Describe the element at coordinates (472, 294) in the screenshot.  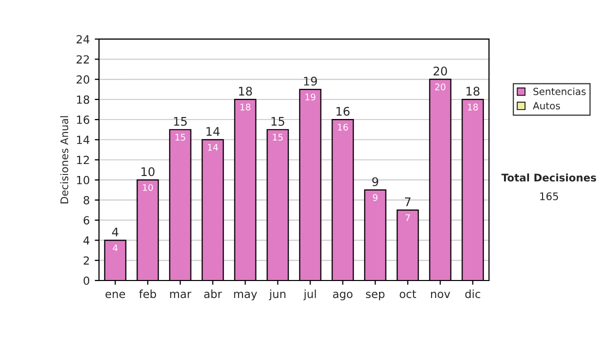
I see `x-tick-label: dic` at that location.